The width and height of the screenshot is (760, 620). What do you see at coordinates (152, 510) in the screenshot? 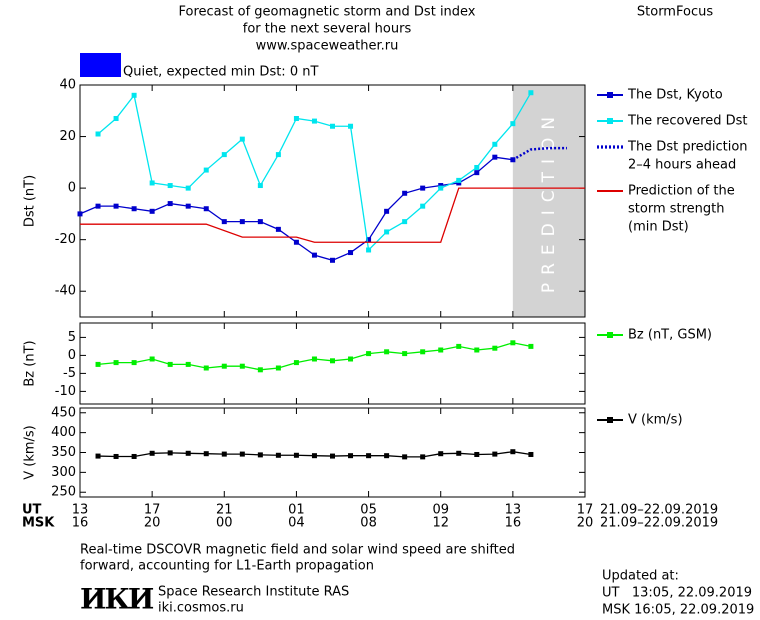
I see `x-tick-label: 17` at bounding box center [152, 510].